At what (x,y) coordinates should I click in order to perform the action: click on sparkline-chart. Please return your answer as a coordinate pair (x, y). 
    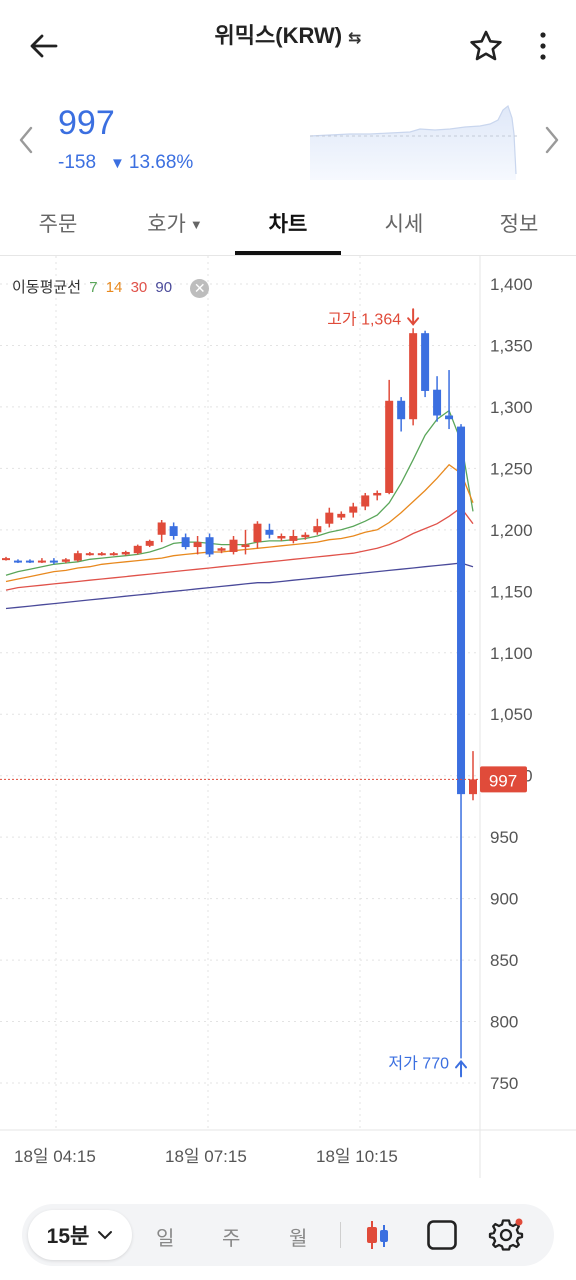
    Looking at the image, I should click on (415, 142).